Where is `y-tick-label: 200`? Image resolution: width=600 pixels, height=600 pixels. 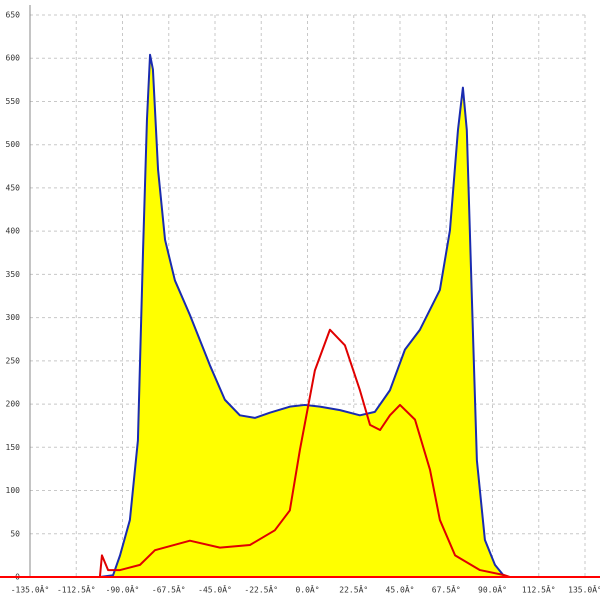
y-tick-label: 200 is located at coordinates (13, 404).